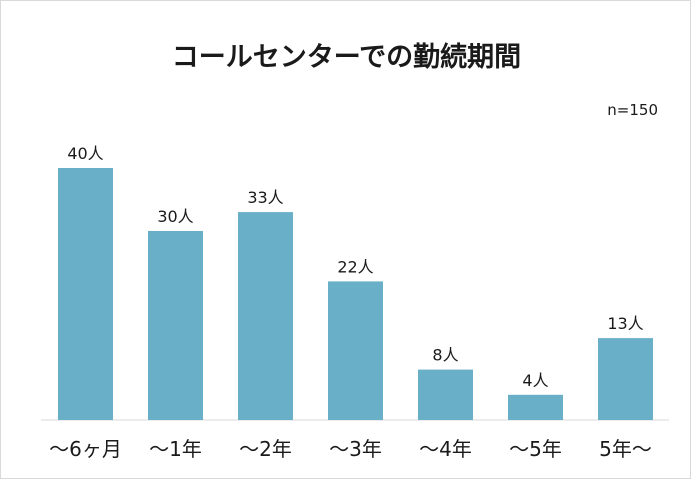  What do you see at coordinates (625, 449) in the screenshot?
I see `x-tick-label: 5年～` at bounding box center [625, 449].